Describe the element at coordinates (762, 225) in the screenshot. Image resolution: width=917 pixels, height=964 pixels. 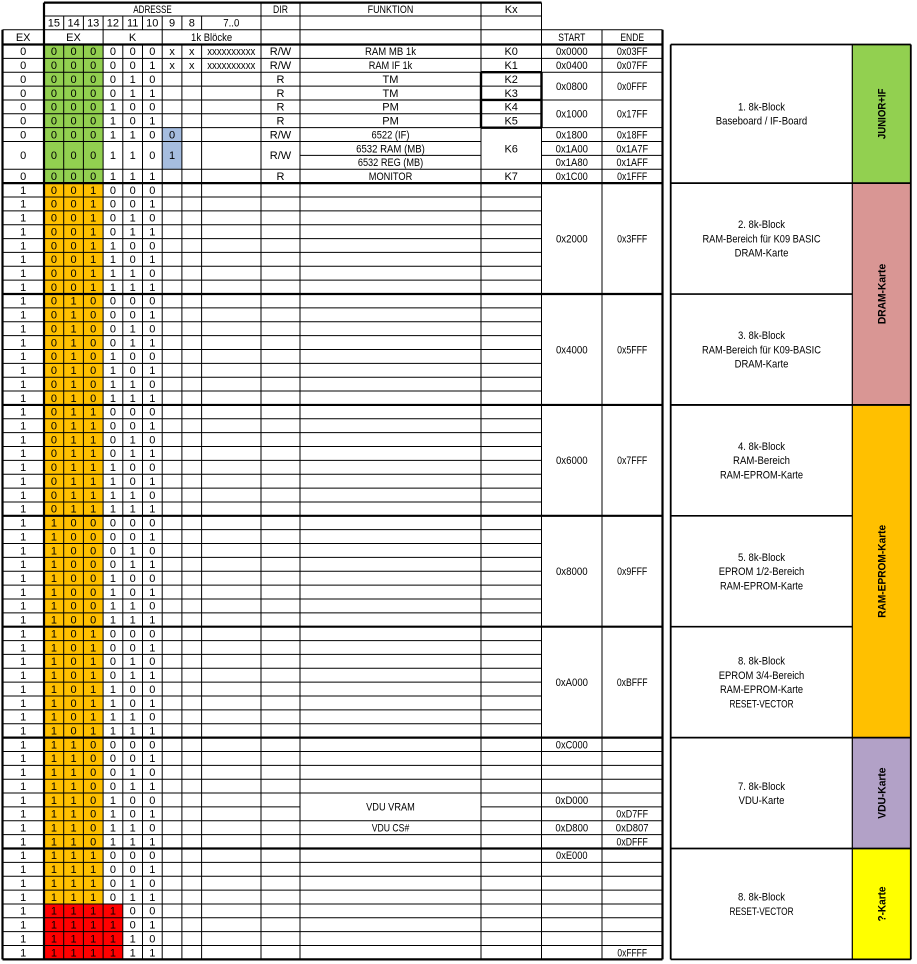
I see `svg-text: 2. 8k-Block` at that location.